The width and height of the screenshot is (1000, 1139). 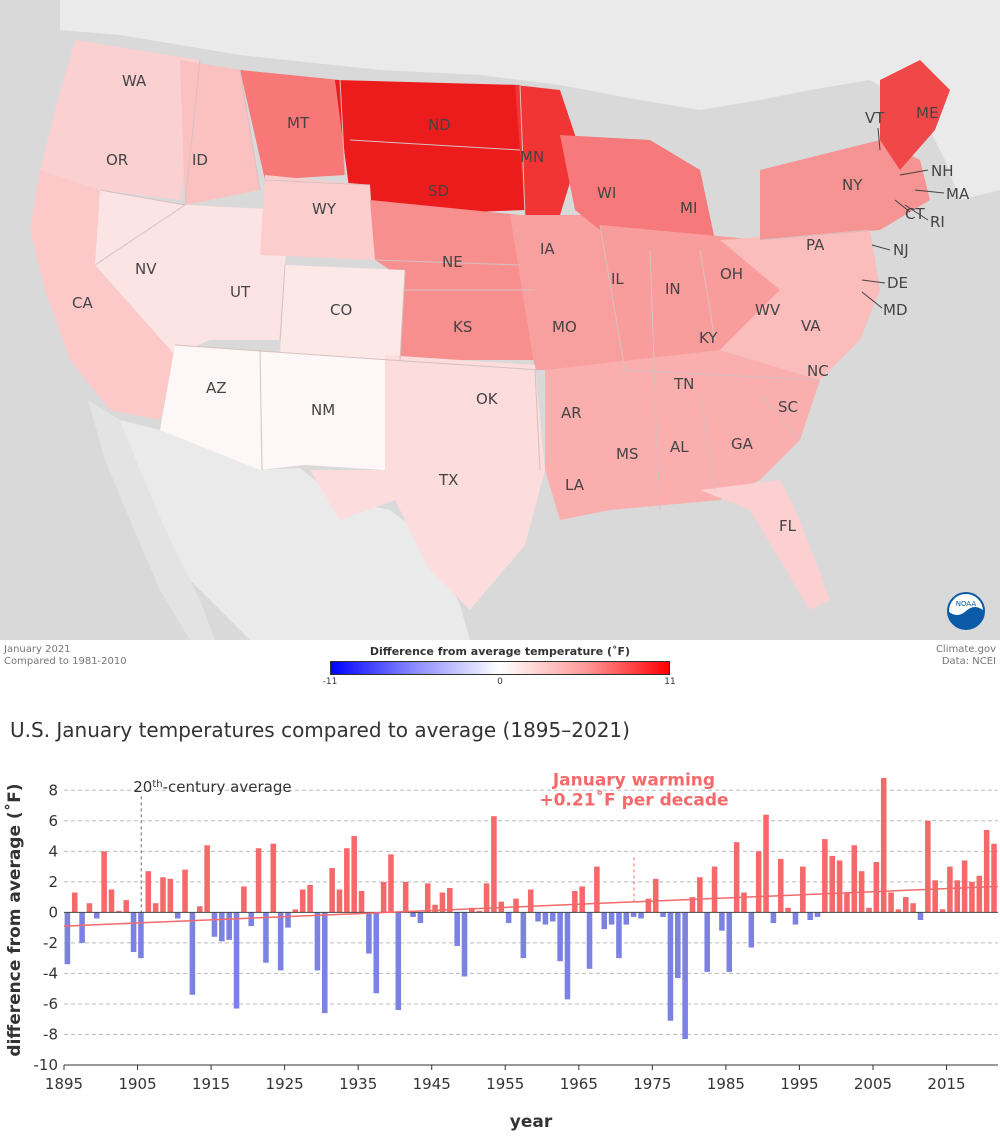 What do you see at coordinates (64, 1084) in the screenshot?
I see `x-tick-label: 1895` at bounding box center [64, 1084].